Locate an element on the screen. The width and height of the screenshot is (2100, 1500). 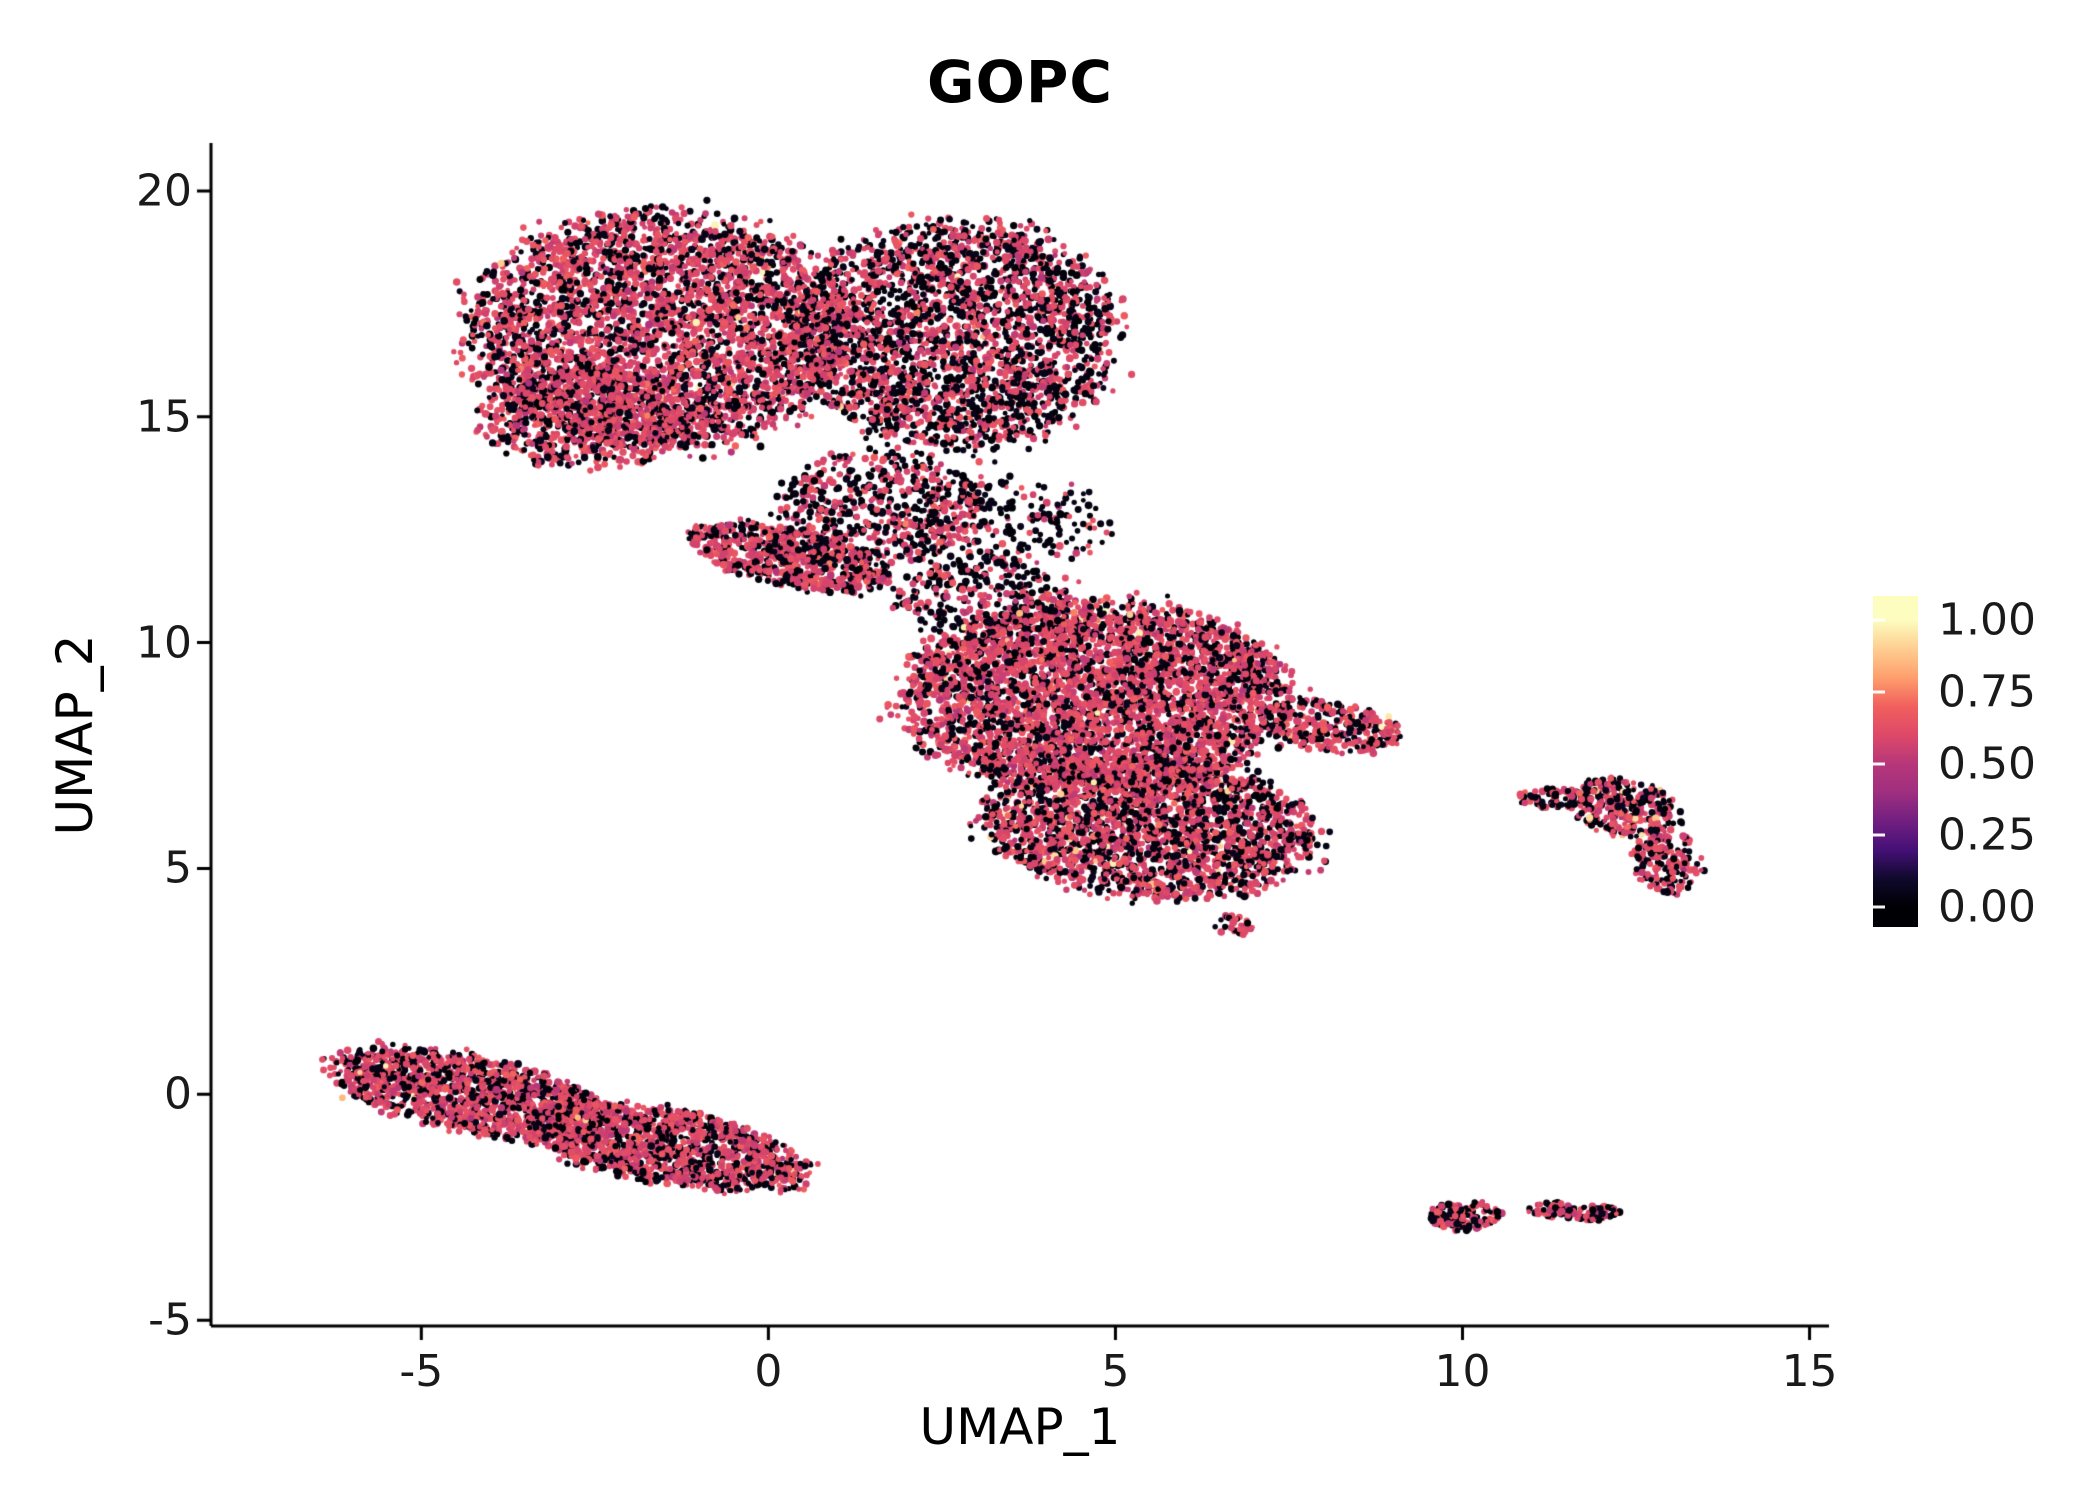
colorbar-gradient is located at coordinates (1895, 761).